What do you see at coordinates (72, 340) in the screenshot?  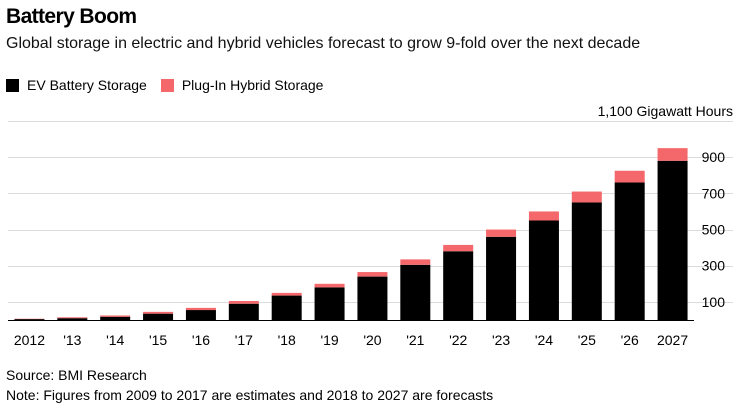 I see `x-tick-label: '13` at bounding box center [72, 340].